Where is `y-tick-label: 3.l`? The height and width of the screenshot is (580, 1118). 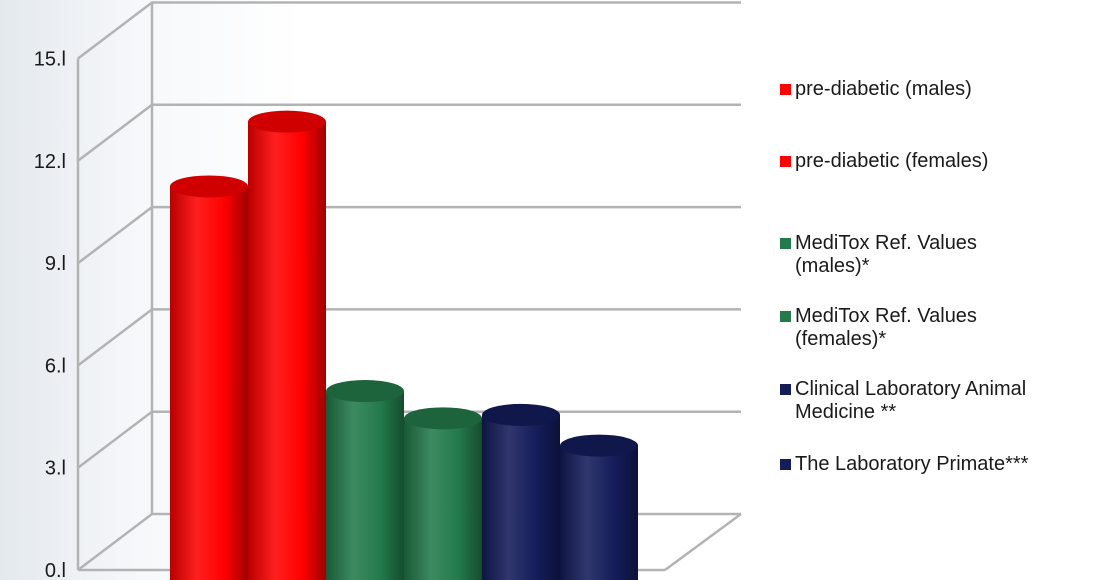 y-tick-label: 3.l is located at coordinates (55, 469).